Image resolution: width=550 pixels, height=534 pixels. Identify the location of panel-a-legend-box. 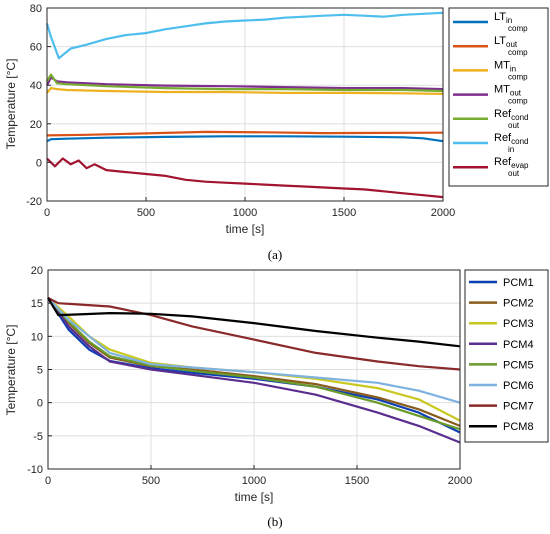
(498, 97).